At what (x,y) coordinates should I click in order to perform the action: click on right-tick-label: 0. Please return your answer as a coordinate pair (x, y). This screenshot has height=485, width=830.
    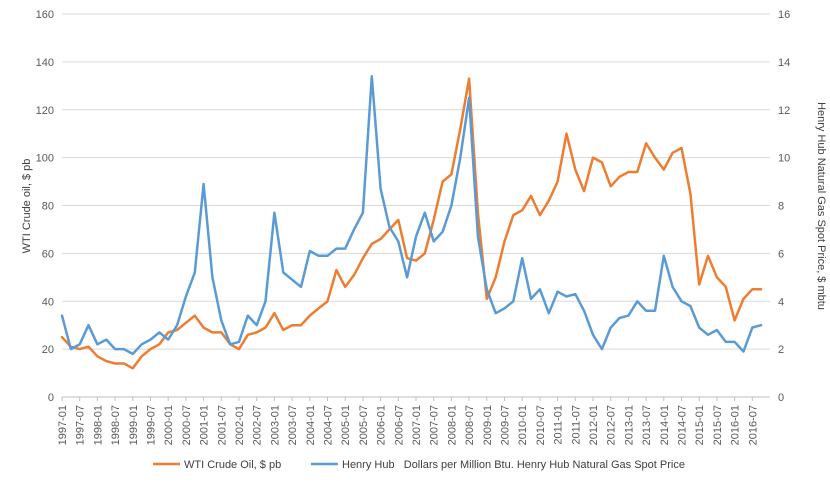
    Looking at the image, I should click on (781, 398).